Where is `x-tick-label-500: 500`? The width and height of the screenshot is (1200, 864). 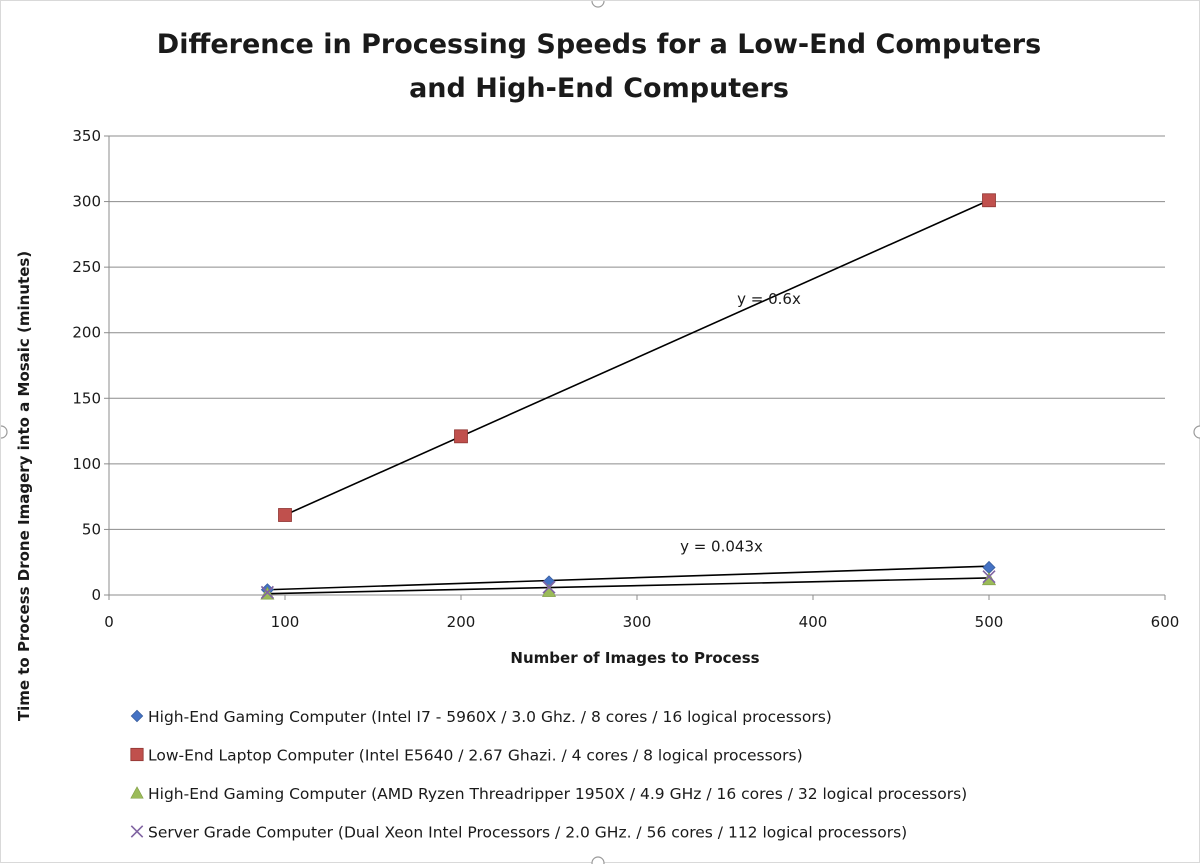
x-tick-label-500: 500 is located at coordinates (989, 622).